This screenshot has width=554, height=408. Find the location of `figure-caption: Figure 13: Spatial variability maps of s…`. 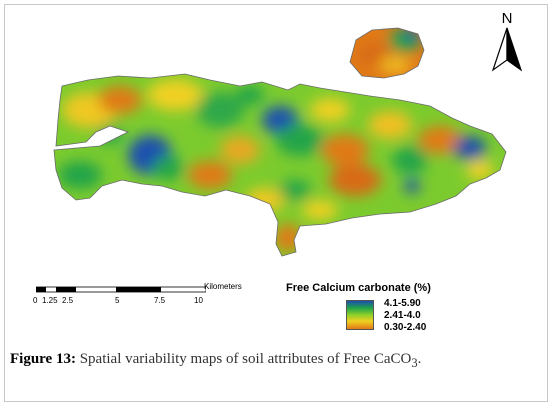

figure-caption: Figure 13: Spatial variability maps of s… is located at coordinates (275, 361).